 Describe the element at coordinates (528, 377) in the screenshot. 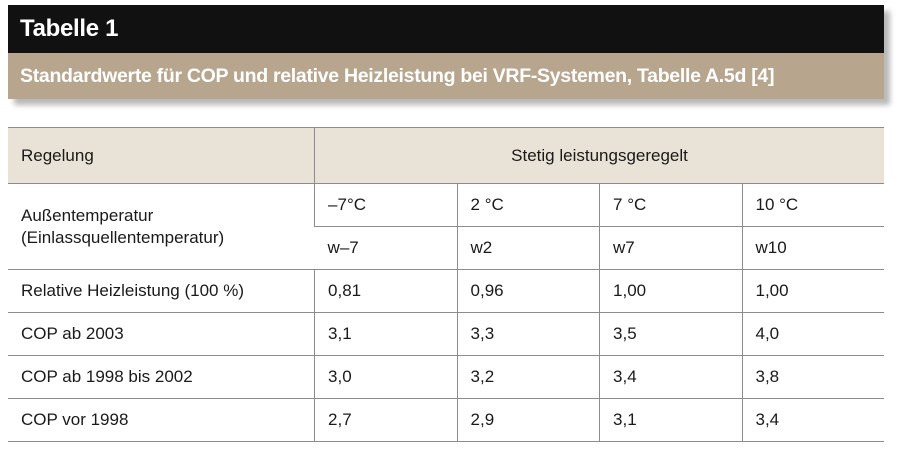

I see `value-cell: 3,2` at that location.